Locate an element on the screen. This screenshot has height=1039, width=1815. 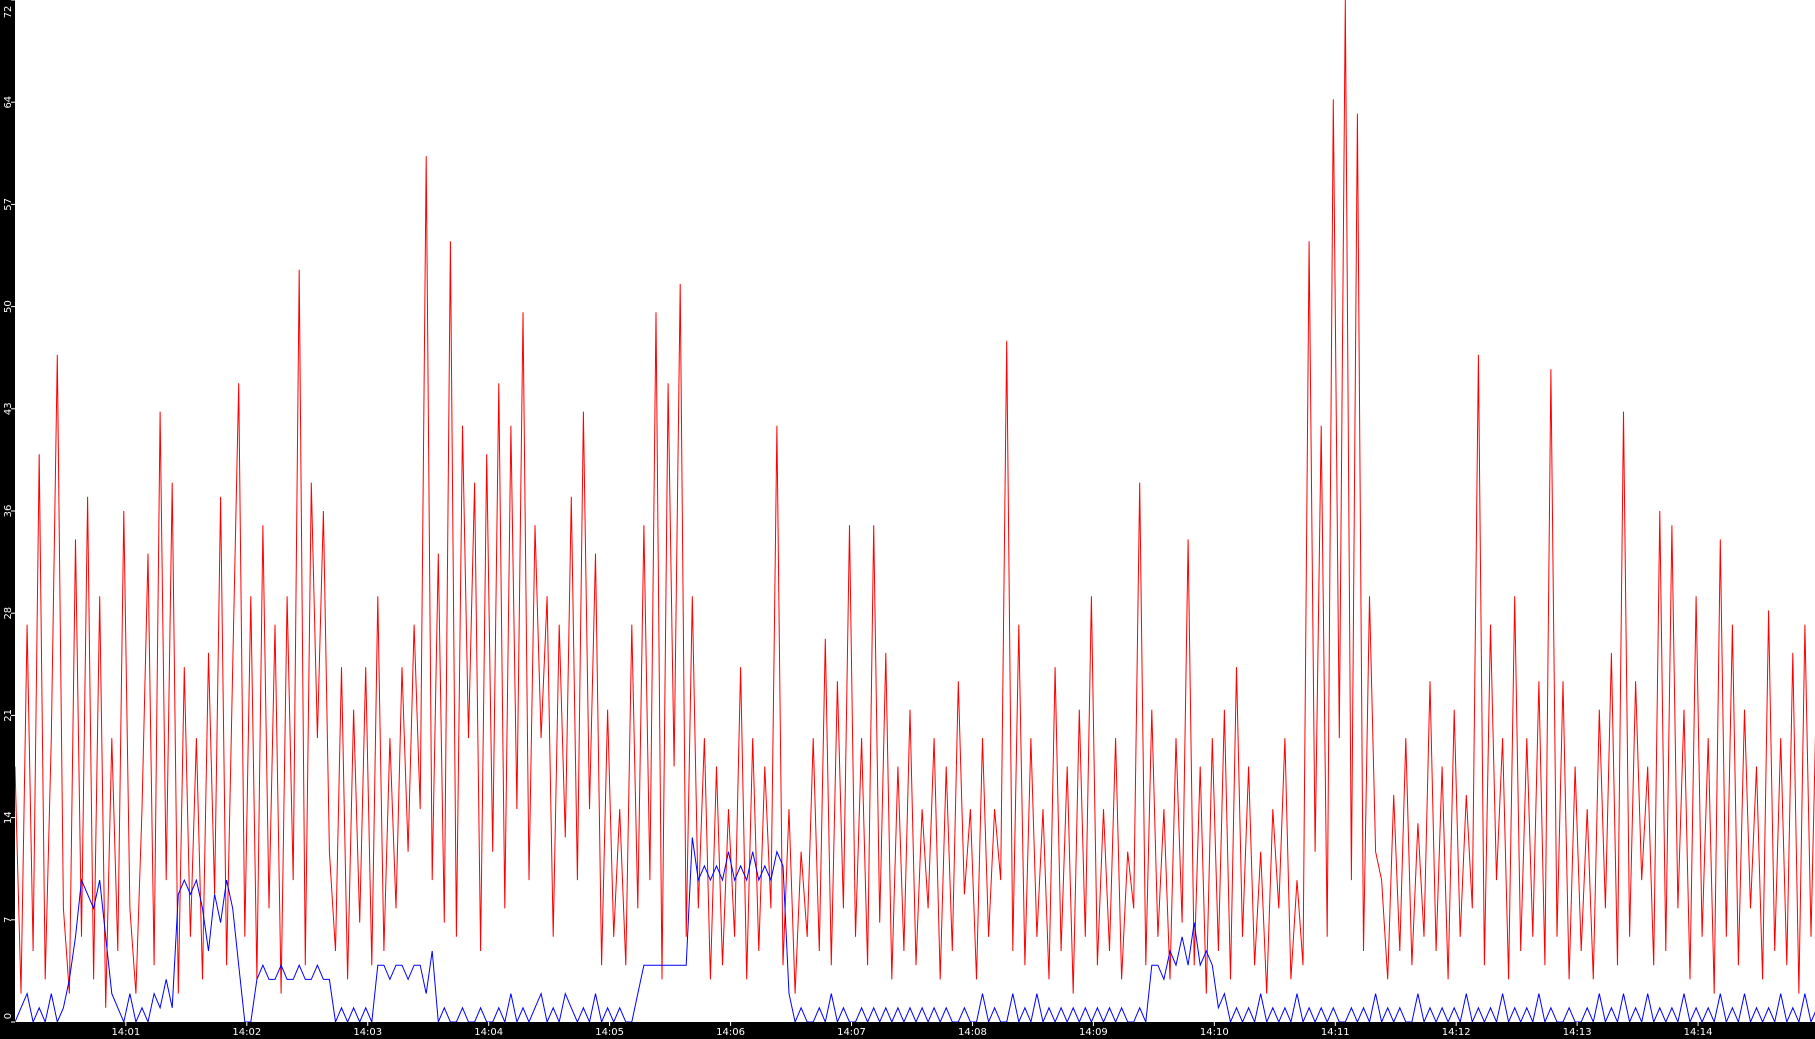
y-tick-label: 57 is located at coordinates (8, 204).